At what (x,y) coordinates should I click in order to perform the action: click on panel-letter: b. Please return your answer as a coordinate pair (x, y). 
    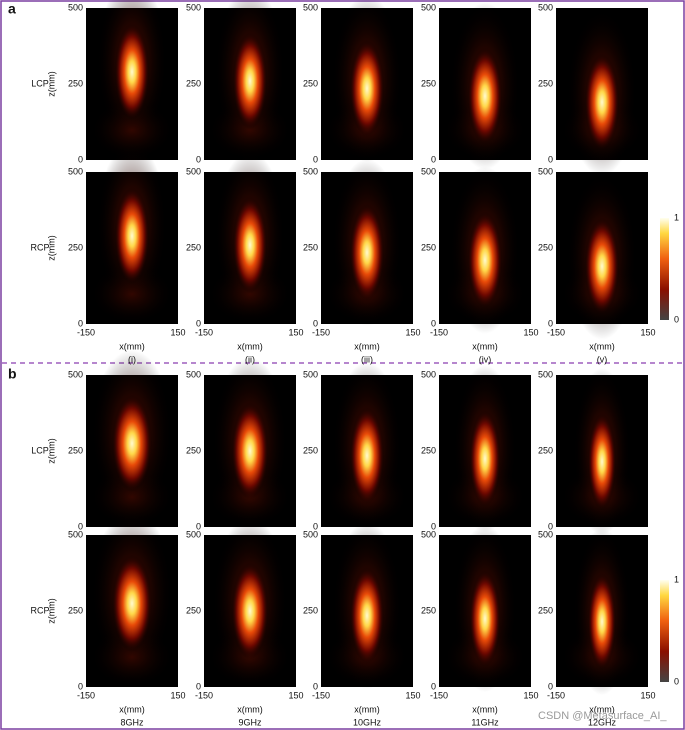
    Looking at the image, I should click on (12, 374).